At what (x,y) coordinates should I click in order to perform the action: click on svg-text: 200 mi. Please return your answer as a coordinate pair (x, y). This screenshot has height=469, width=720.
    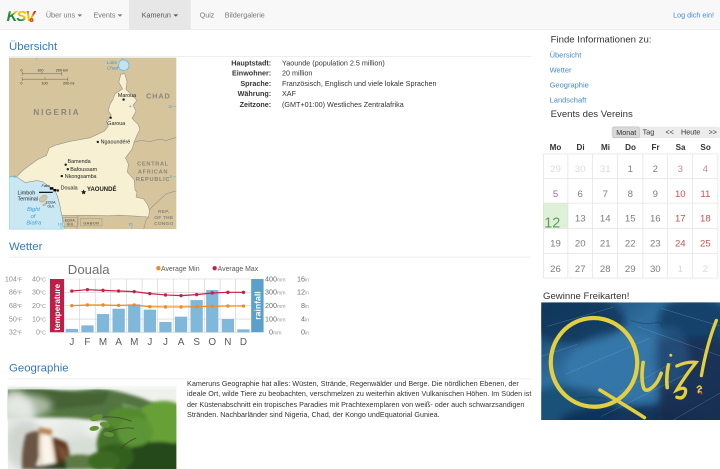
    Looking at the image, I should click on (68, 84).